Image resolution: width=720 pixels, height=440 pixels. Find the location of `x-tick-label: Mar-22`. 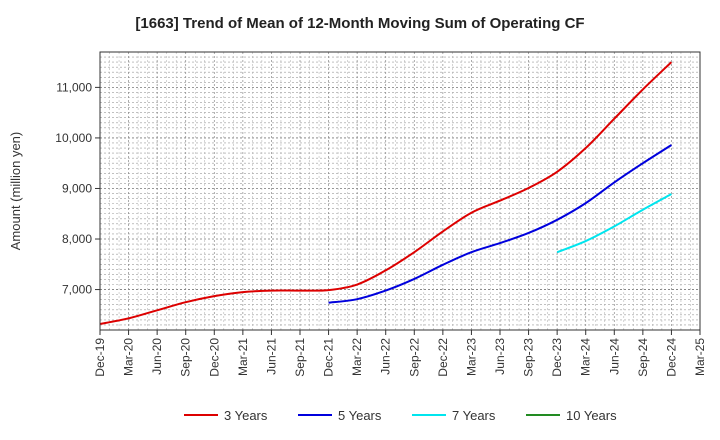

x-tick-label: Mar-22 is located at coordinates (357, 357).